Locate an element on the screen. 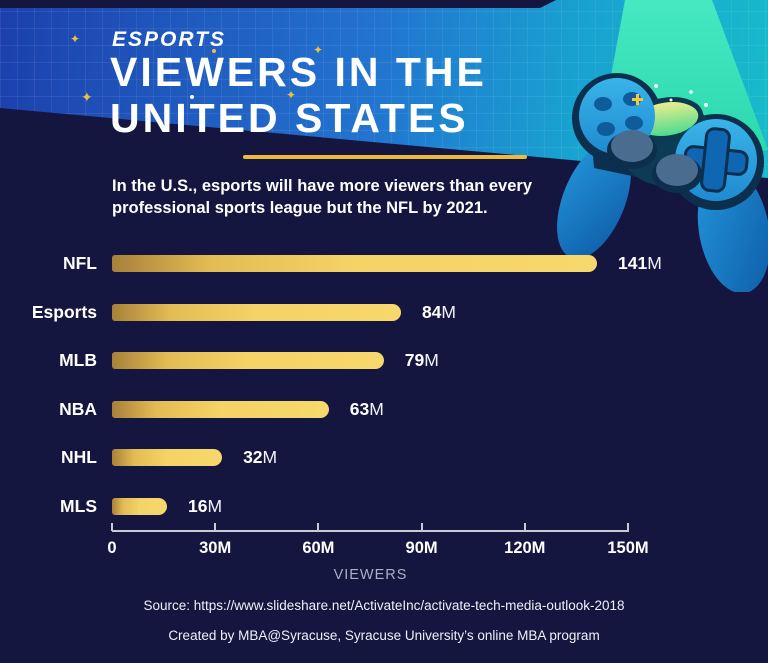  chart-row-nfl: NFL 141M is located at coordinates (384, 263).